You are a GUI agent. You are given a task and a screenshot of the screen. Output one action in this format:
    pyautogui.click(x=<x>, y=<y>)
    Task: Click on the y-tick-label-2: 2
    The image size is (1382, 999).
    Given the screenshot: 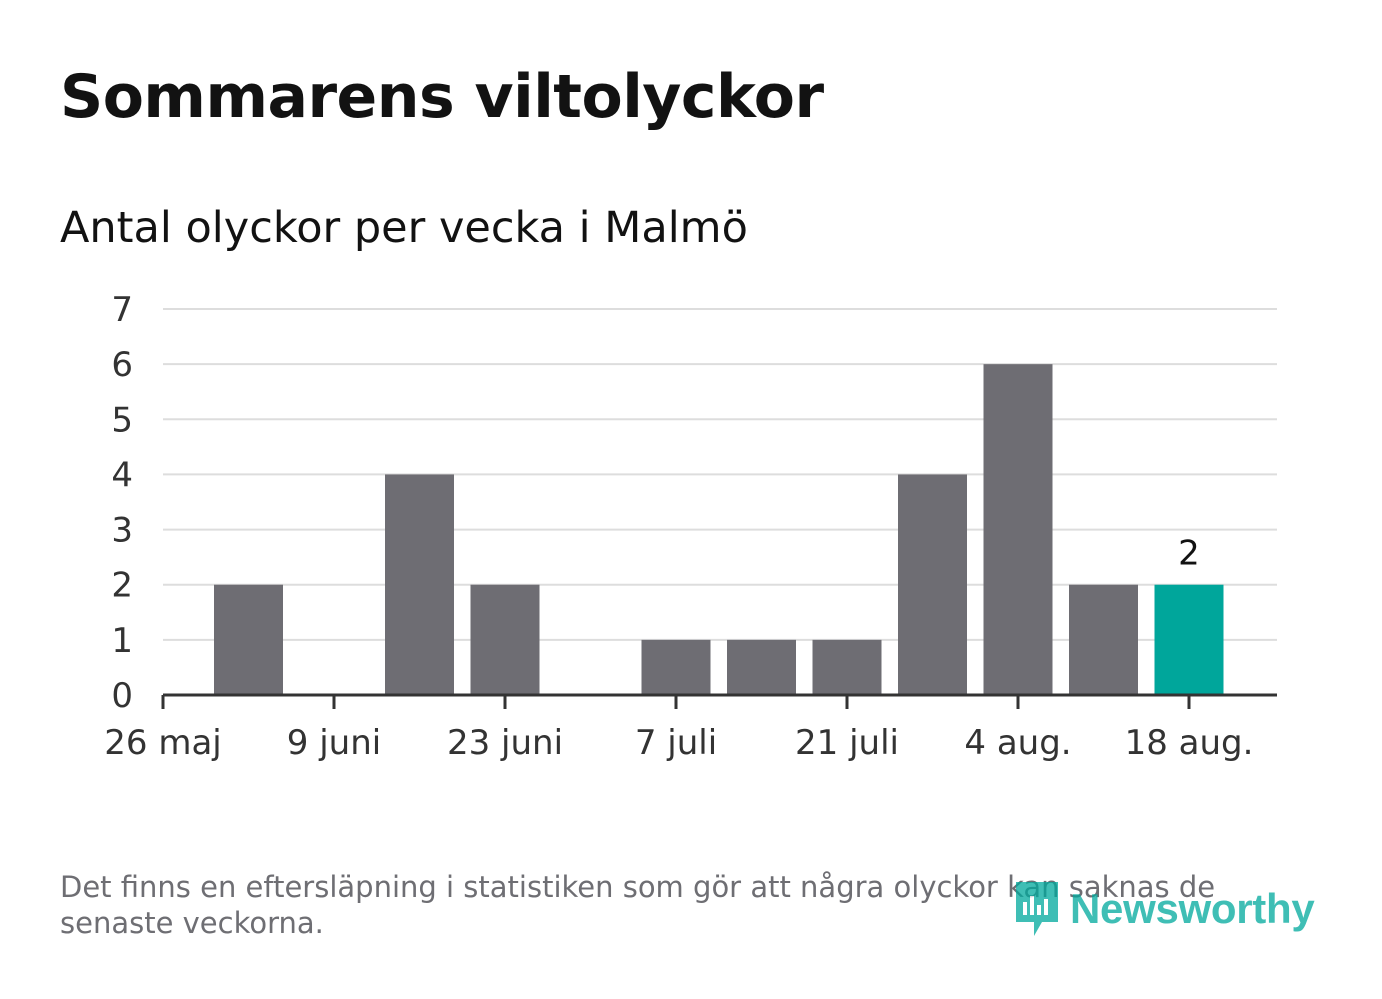 What is the action you would take?
    pyautogui.click(x=122, y=586)
    